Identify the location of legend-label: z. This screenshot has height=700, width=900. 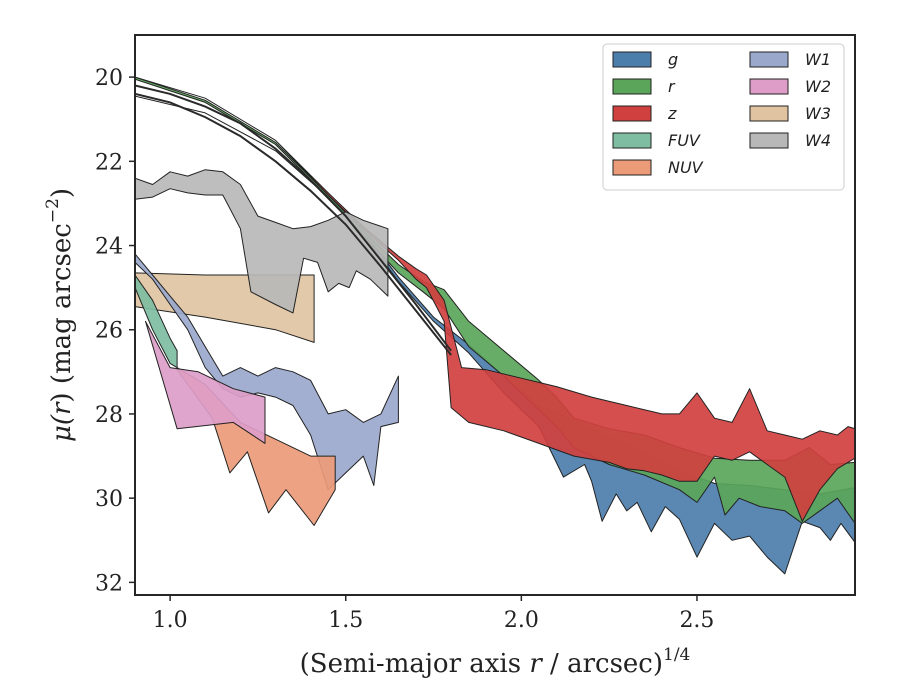
(672, 113).